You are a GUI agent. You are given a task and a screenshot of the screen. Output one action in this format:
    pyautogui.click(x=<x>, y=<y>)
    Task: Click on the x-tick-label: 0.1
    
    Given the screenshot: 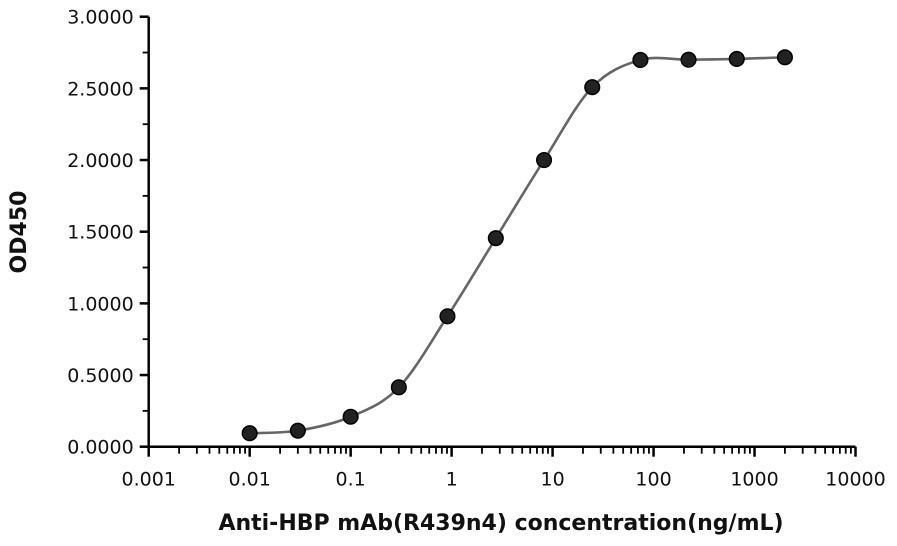 What is the action you would take?
    pyautogui.click(x=351, y=480)
    